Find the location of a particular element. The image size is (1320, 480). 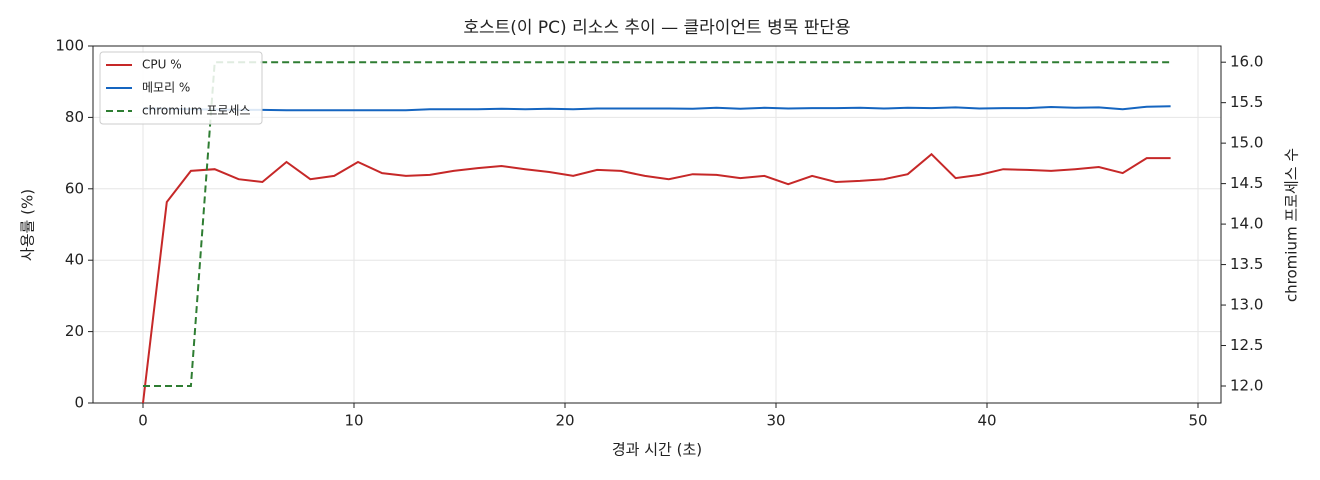

y2-tick-label: 12.0 is located at coordinates (1246, 386).